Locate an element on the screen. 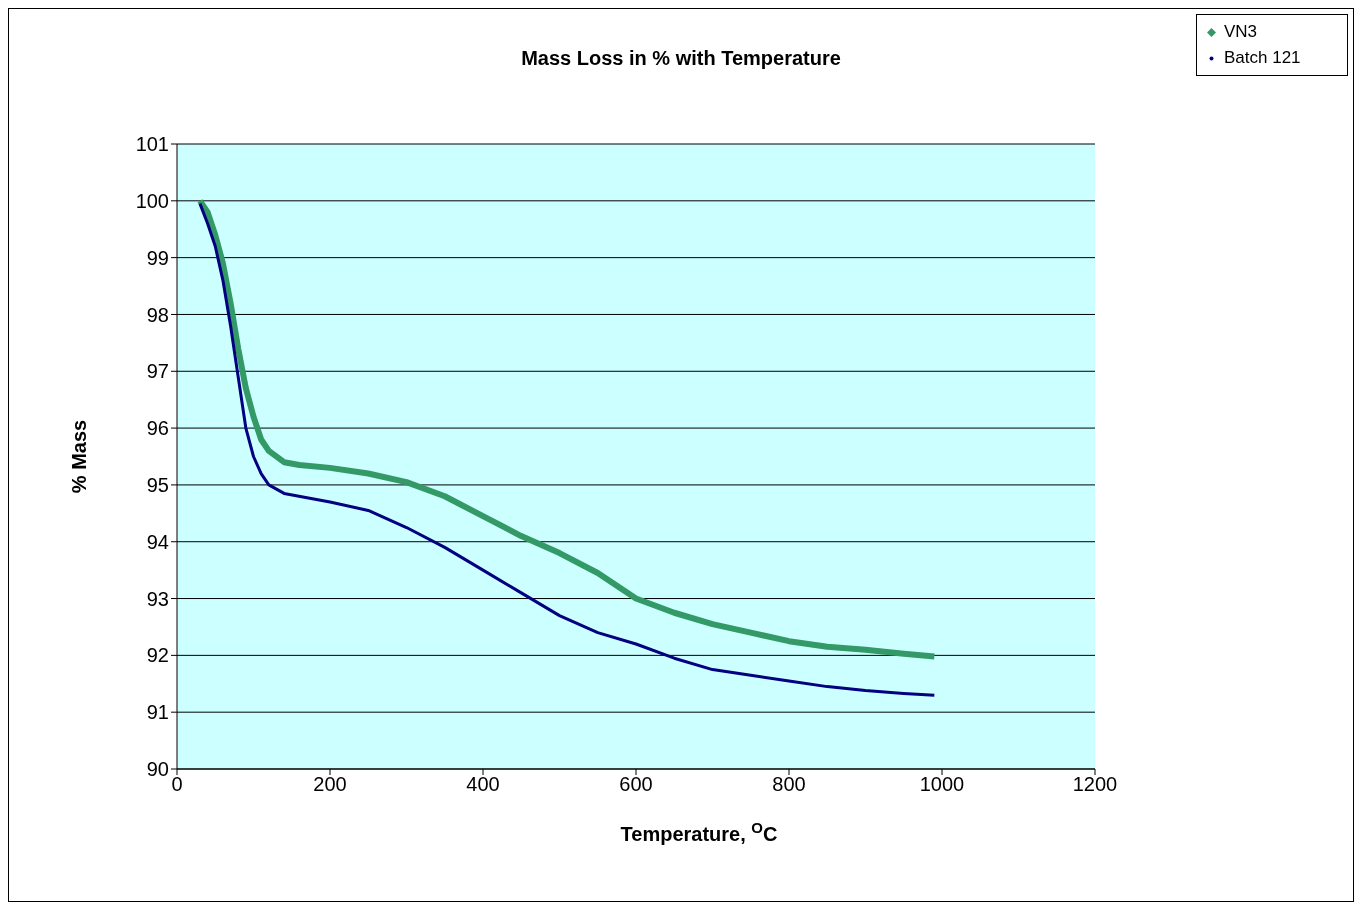  x-tick-label: 800 is located at coordinates (789, 784).